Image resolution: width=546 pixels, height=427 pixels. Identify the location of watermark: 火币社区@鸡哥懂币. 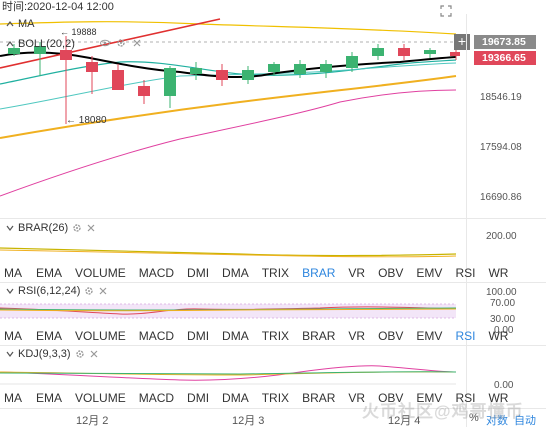
(443, 411).